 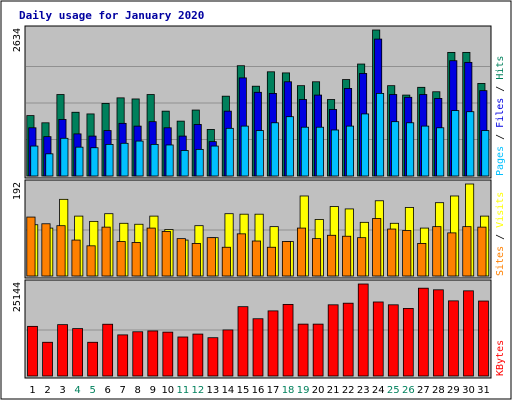 I want to click on legend-hits-files-pages: Pages / Files / Hits, so click(x=500, y=116).